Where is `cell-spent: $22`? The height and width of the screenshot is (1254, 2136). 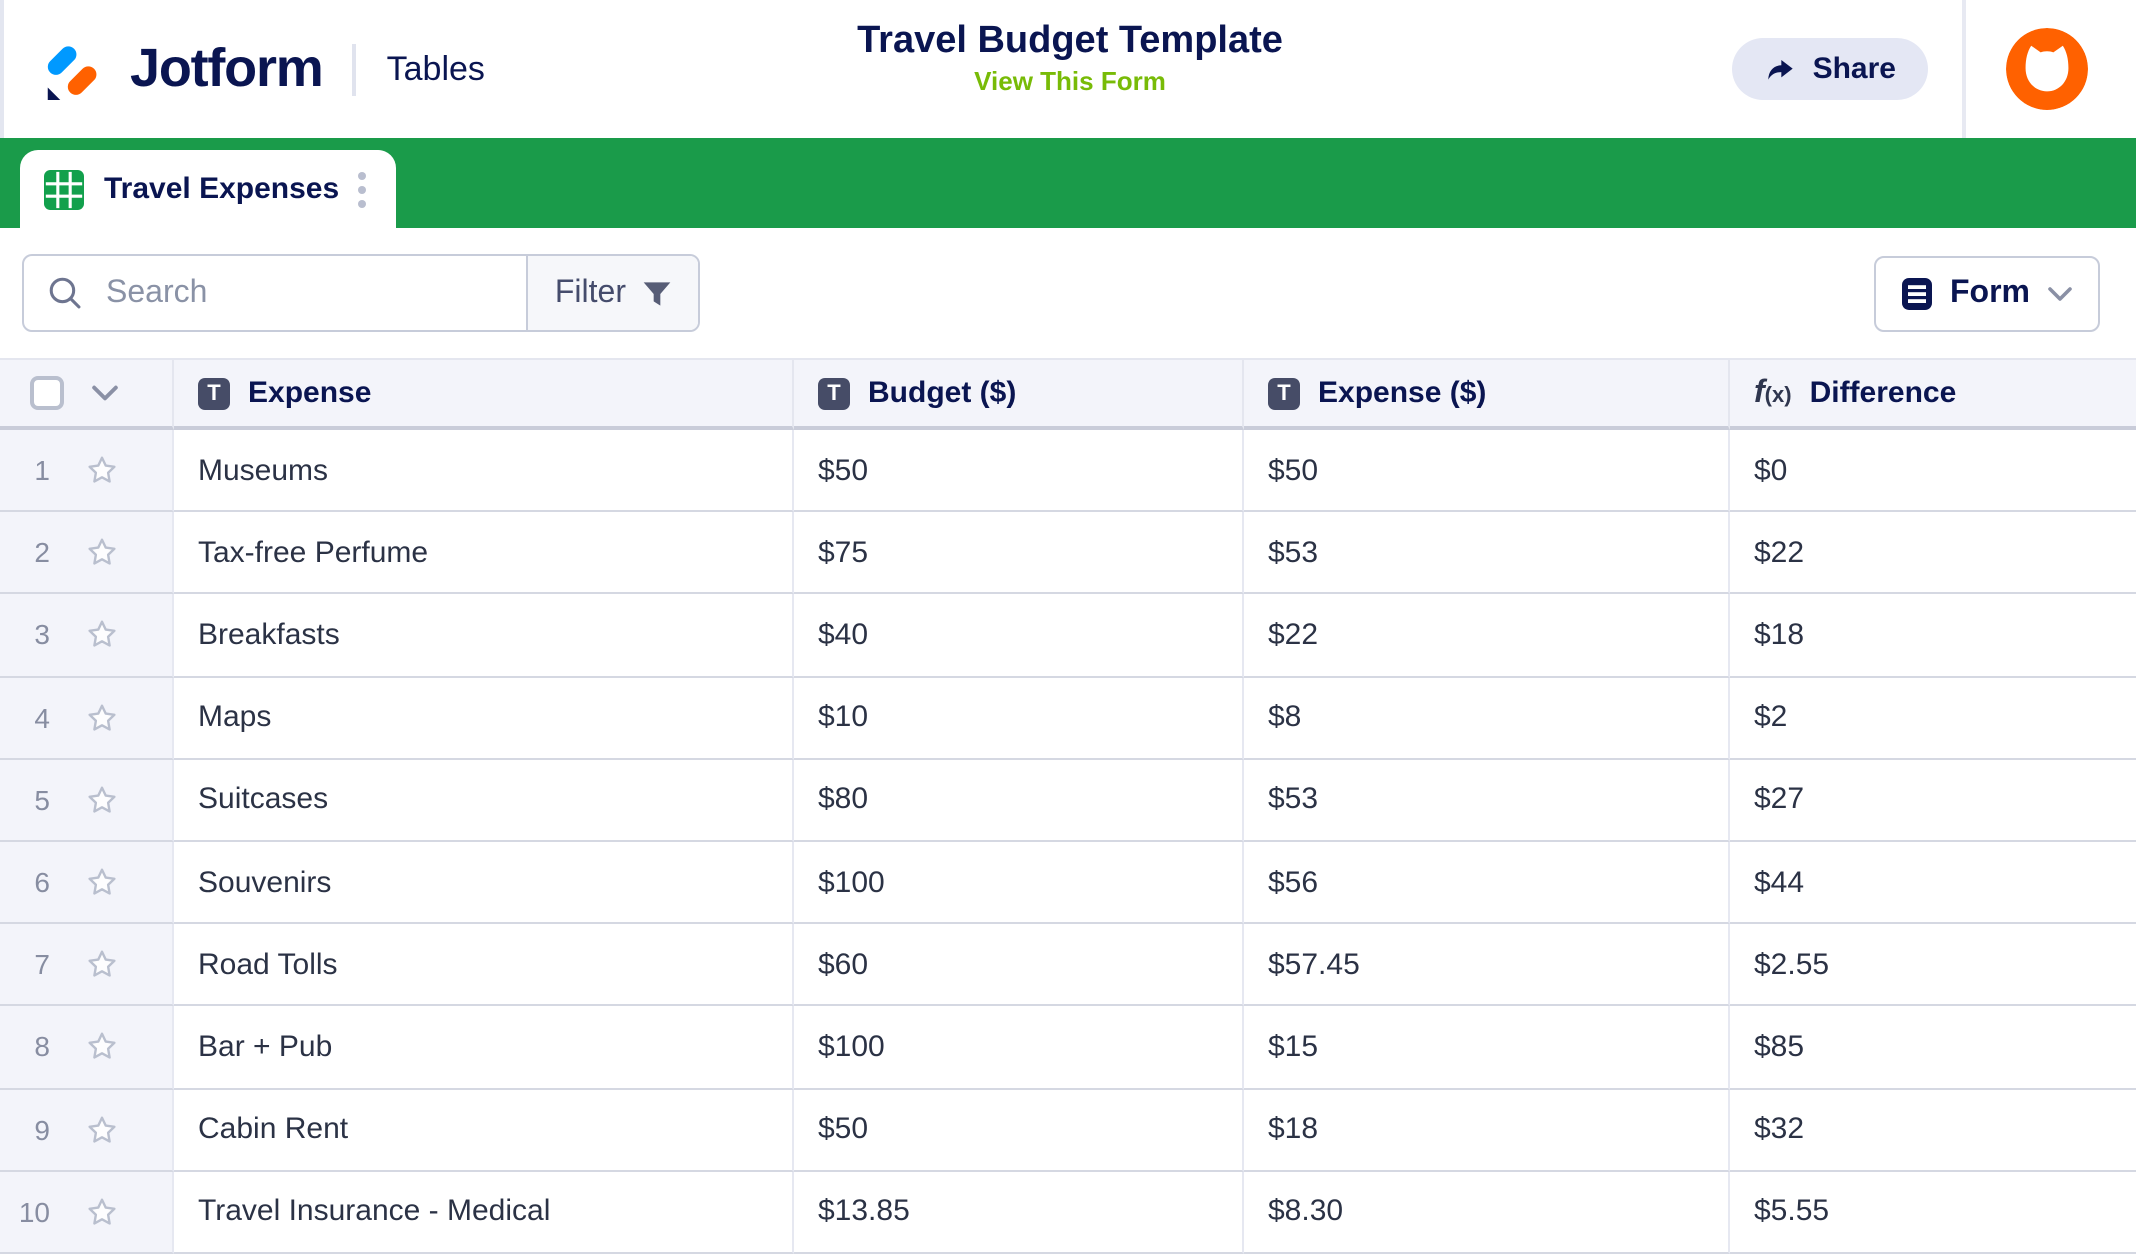 cell-spent: $22 is located at coordinates (1487, 636).